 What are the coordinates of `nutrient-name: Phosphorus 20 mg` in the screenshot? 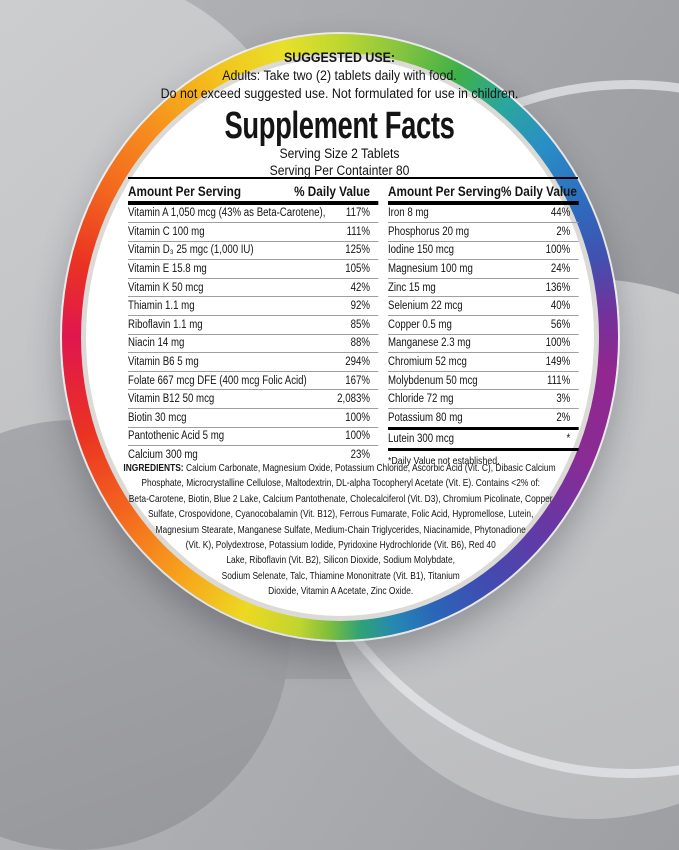 It's located at (429, 231).